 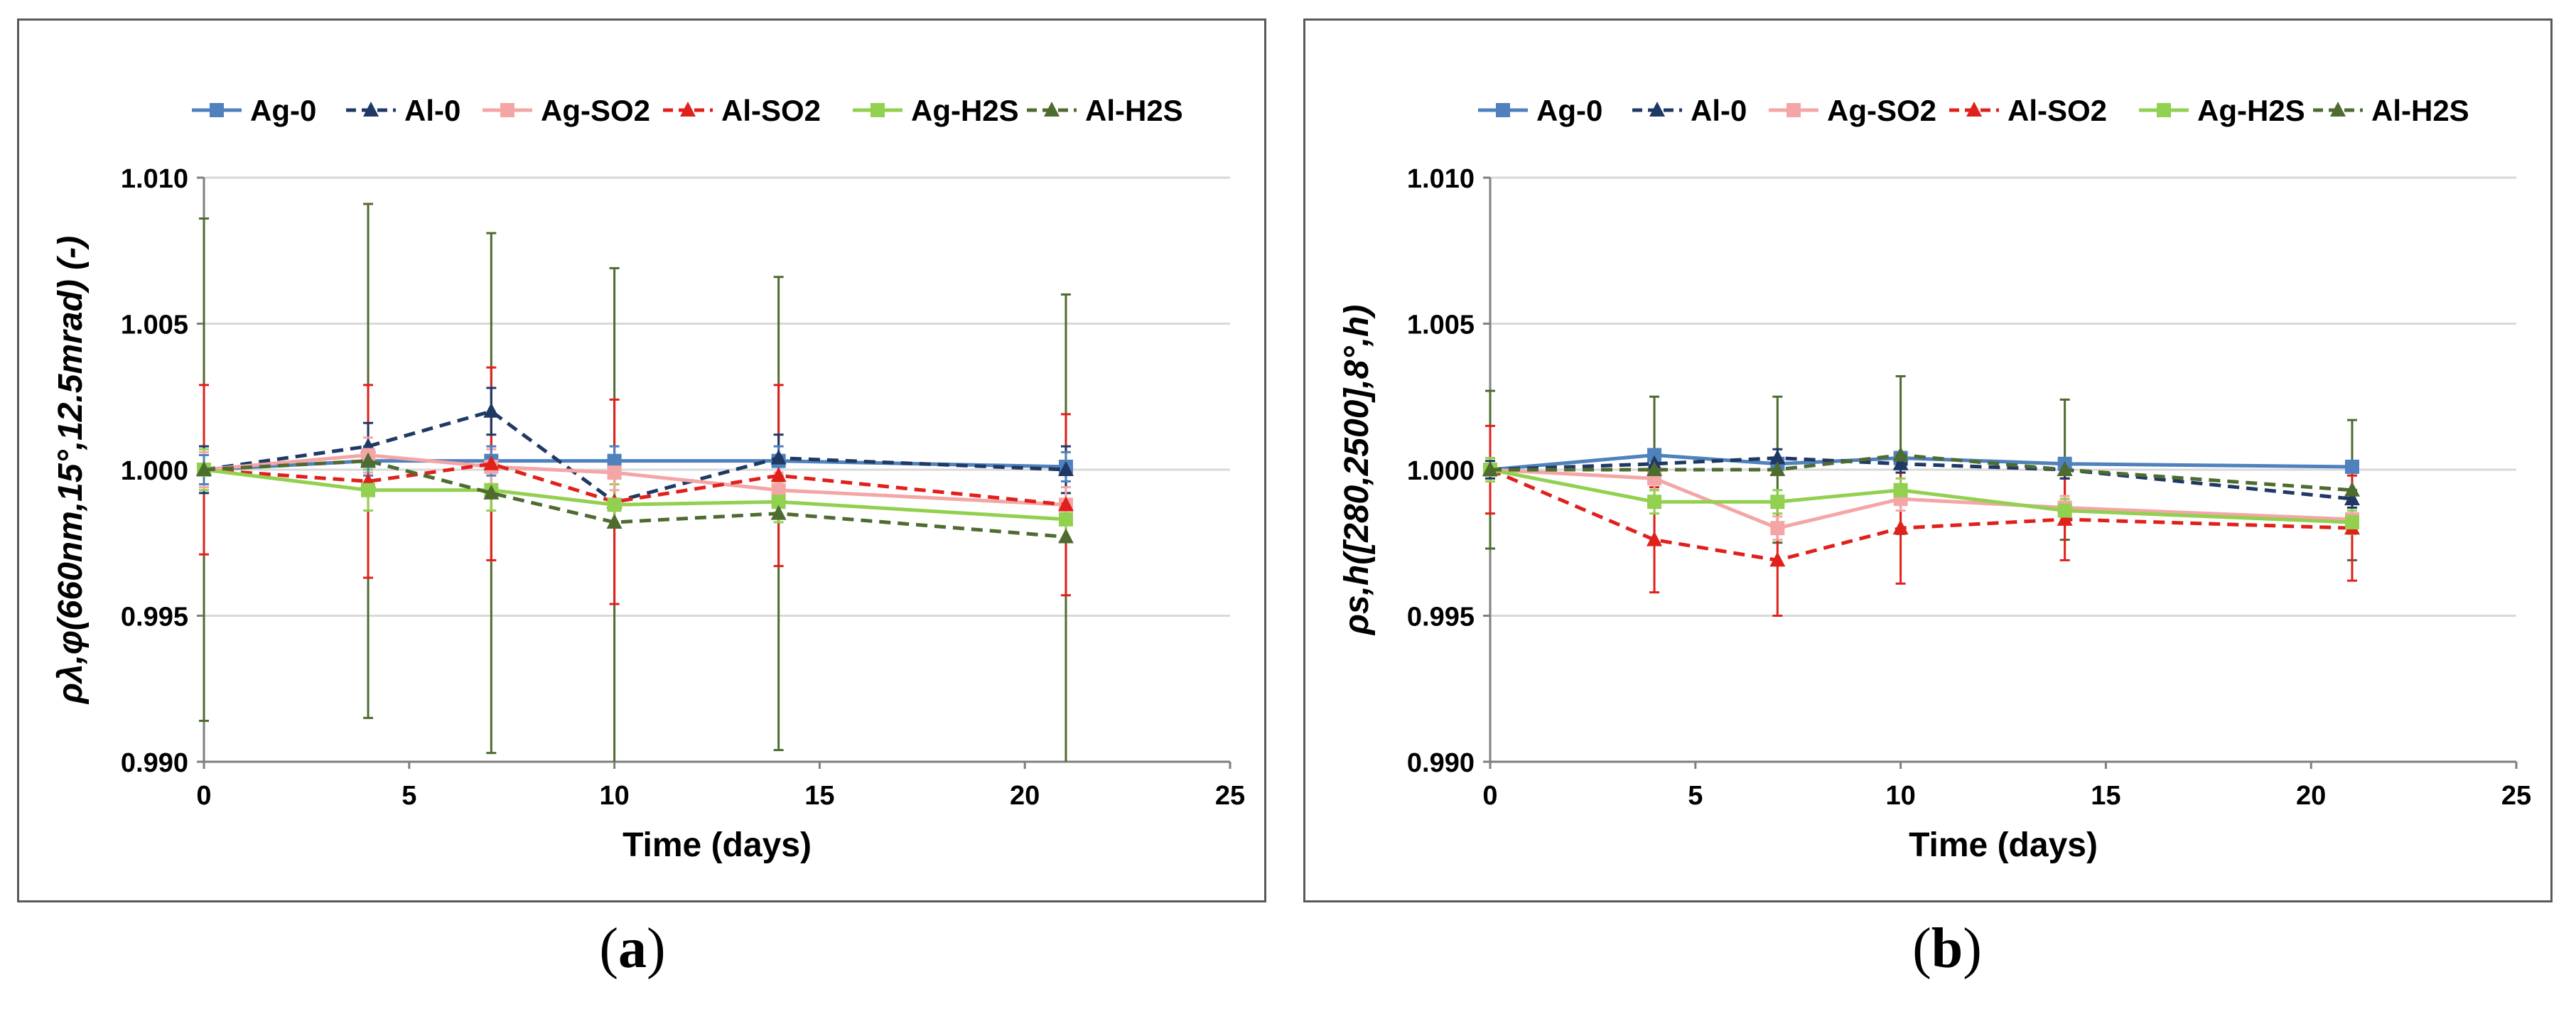 What do you see at coordinates (283, 110) in the screenshot?
I see `legend-label: Ag-0` at bounding box center [283, 110].